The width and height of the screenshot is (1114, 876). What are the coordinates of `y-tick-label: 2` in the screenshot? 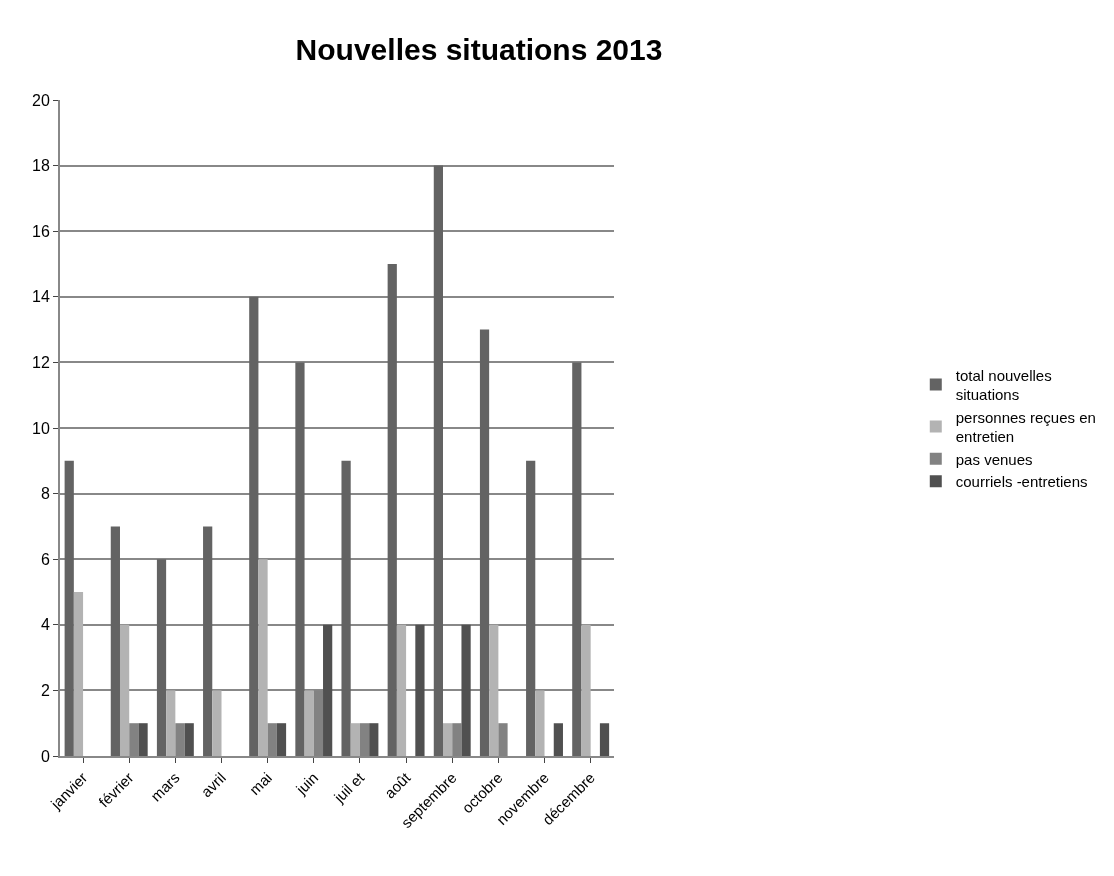 It's located at (45, 690).